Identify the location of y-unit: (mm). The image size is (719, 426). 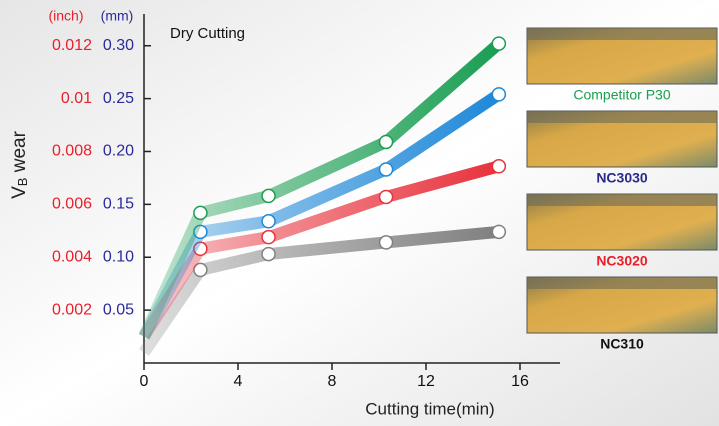
(117, 16).